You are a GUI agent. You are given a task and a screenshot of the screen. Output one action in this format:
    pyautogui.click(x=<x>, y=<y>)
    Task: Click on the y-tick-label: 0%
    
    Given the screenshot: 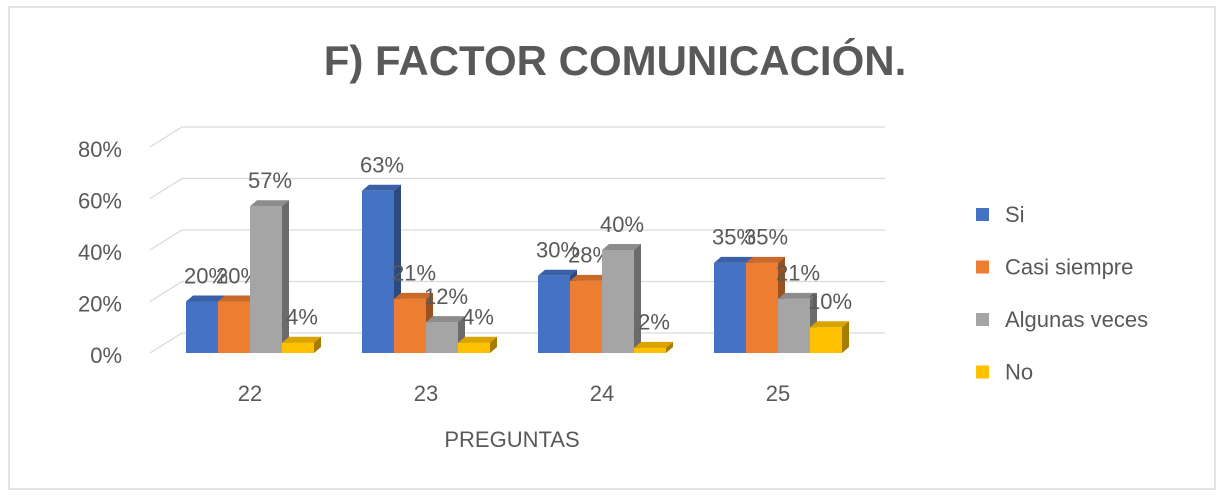 What is the action you would take?
    pyautogui.click(x=106, y=355)
    